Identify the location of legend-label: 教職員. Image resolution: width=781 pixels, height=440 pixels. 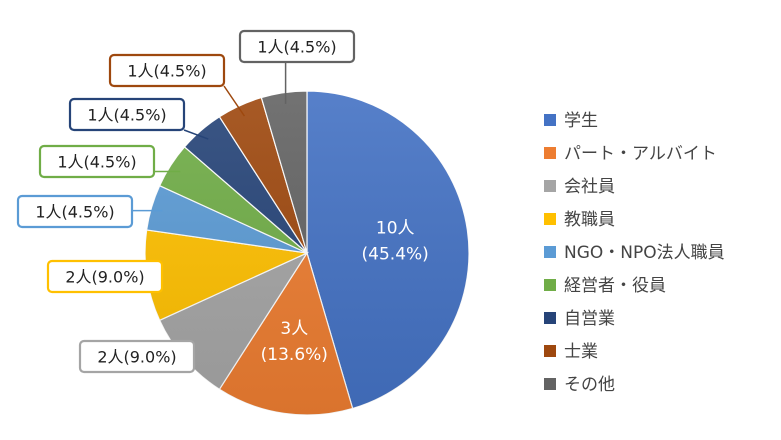
(589, 220).